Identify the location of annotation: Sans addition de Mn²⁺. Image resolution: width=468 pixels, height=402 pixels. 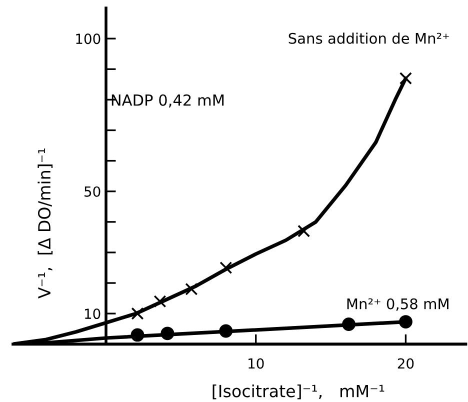
(368, 38).